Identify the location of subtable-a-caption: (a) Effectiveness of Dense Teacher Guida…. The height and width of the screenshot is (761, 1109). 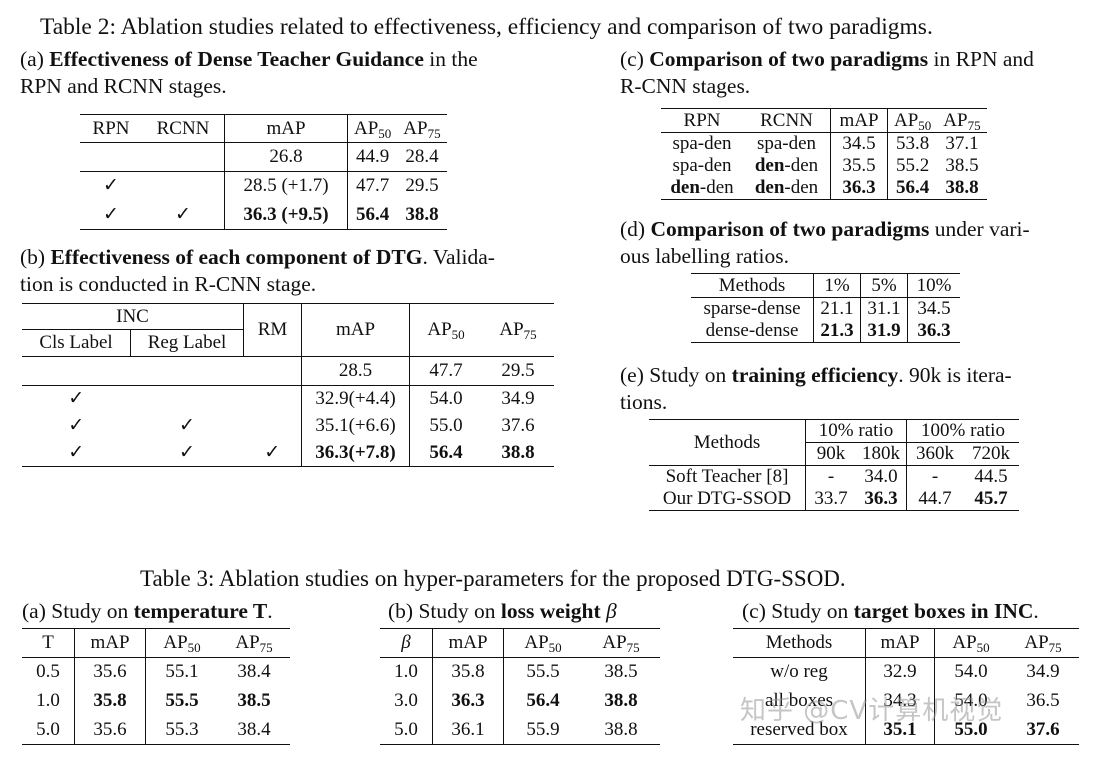
(249, 72).